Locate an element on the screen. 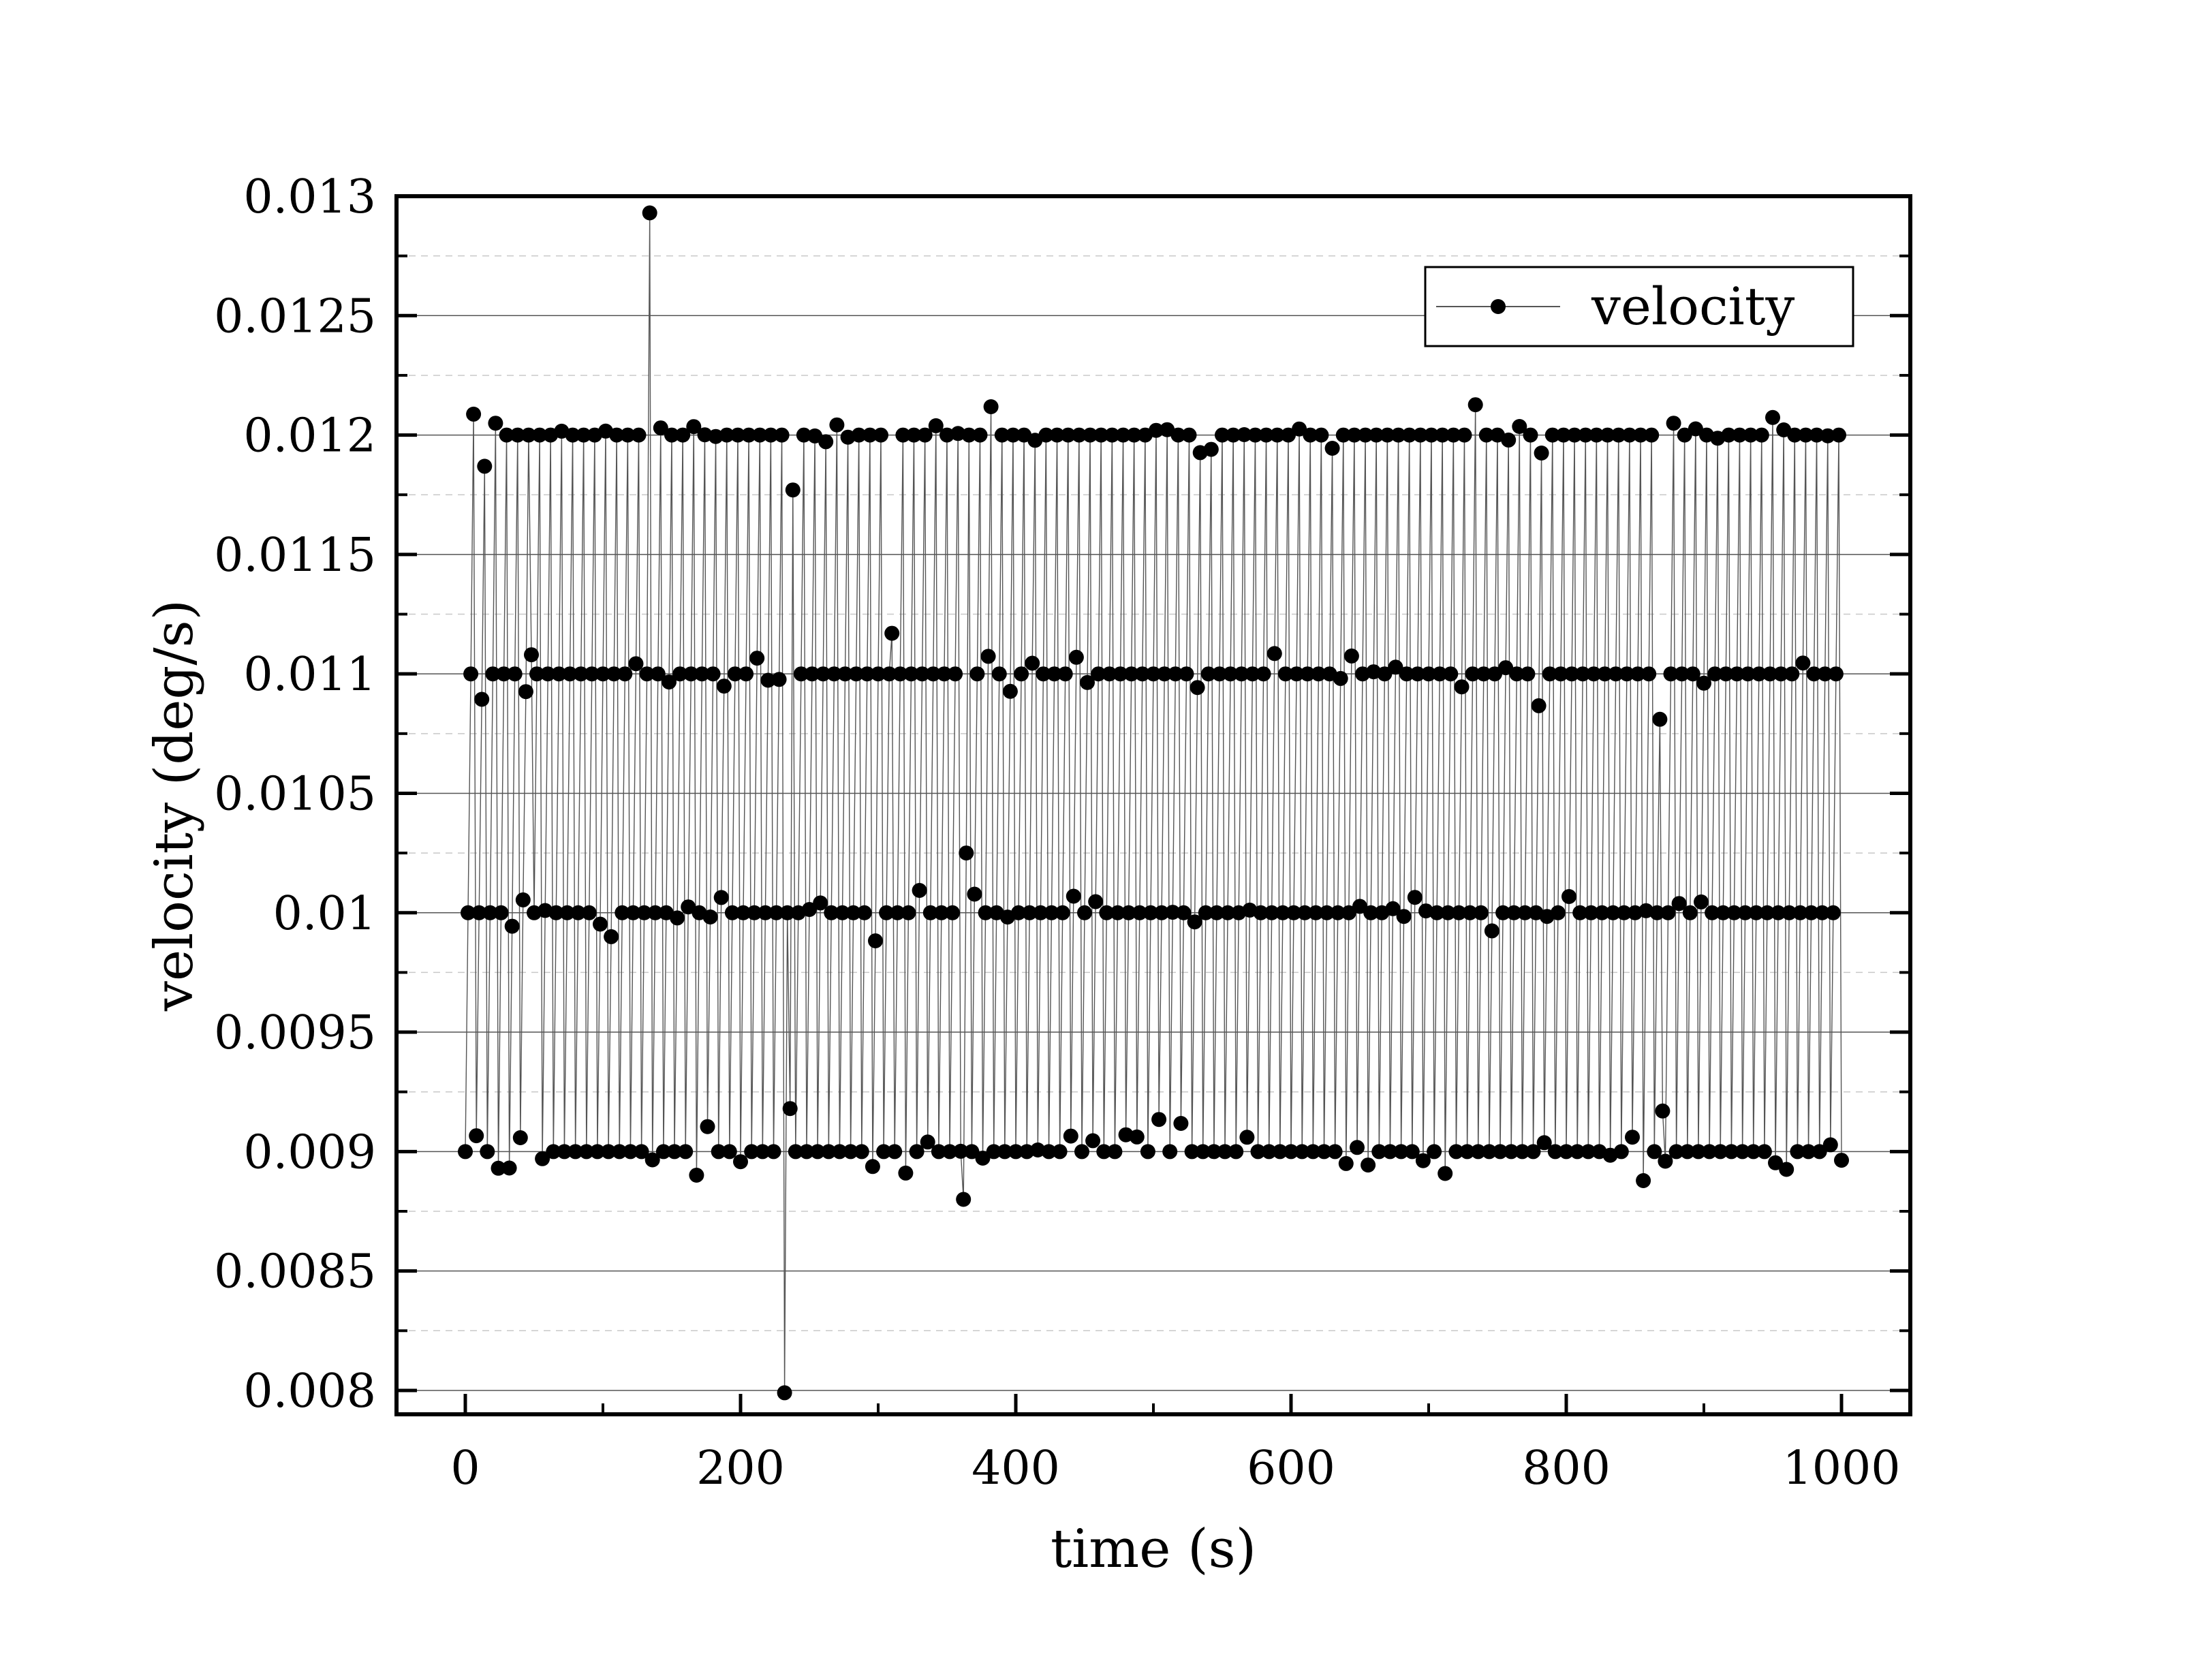 This screenshot has width=2191, height=1680. y-tick-label: 0.0125 is located at coordinates (295, 316).